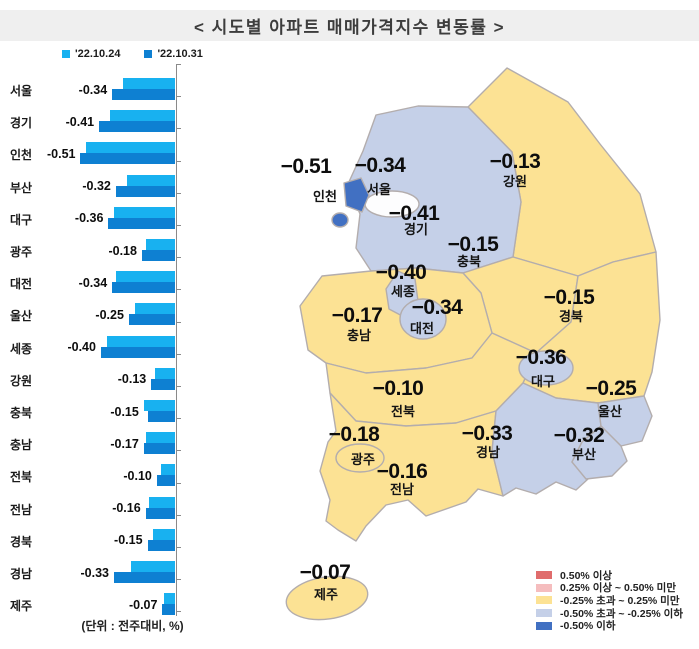 The height and width of the screenshot is (649, 699). Describe the element at coordinates (473, 244) in the screenshot. I see `map-value-chungbuk: −0.15` at that location.